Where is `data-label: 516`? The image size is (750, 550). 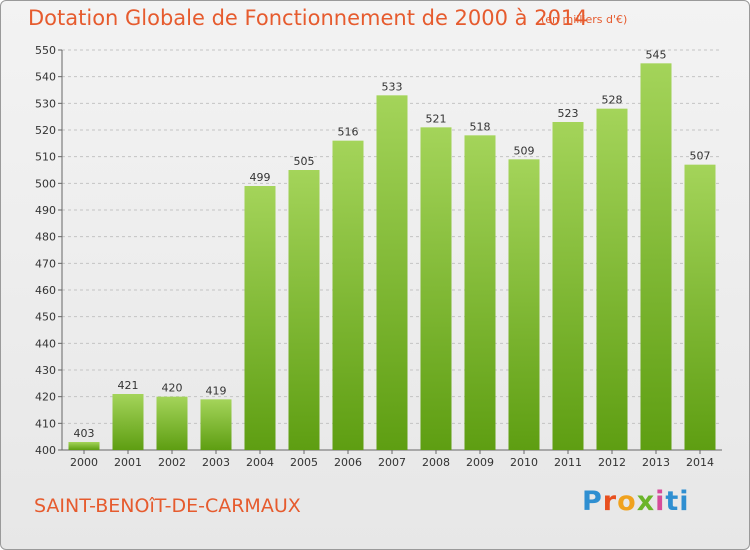
data-label: 516 is located at coordinates (348, 132).